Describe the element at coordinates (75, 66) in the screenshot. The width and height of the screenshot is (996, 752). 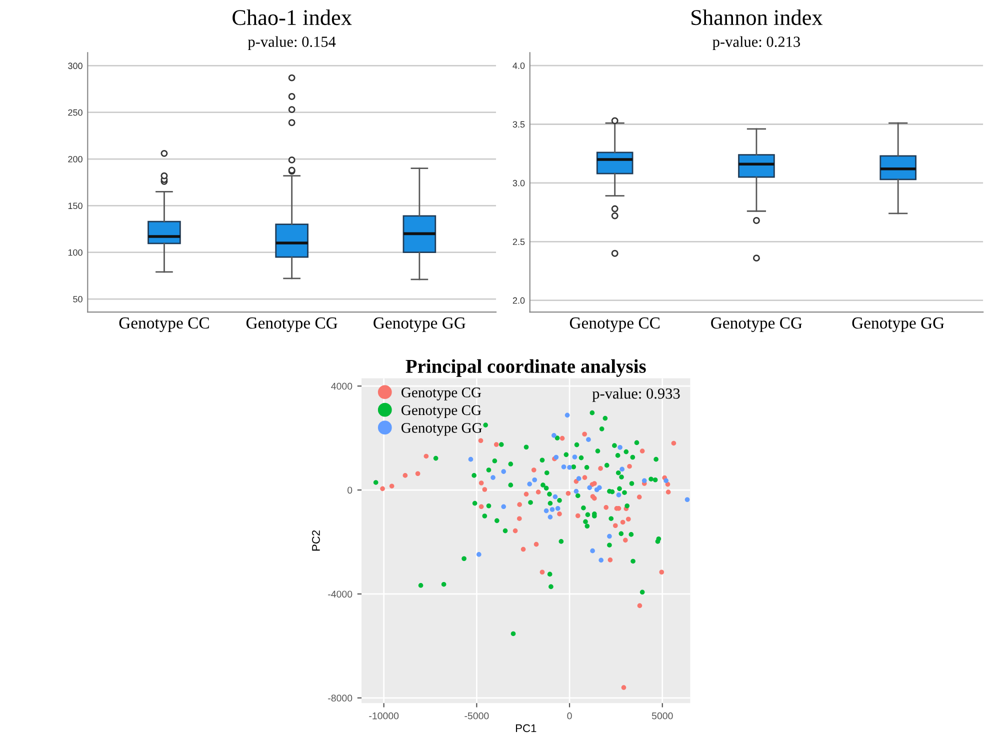
I see `y-tick-label: 300` at that location.